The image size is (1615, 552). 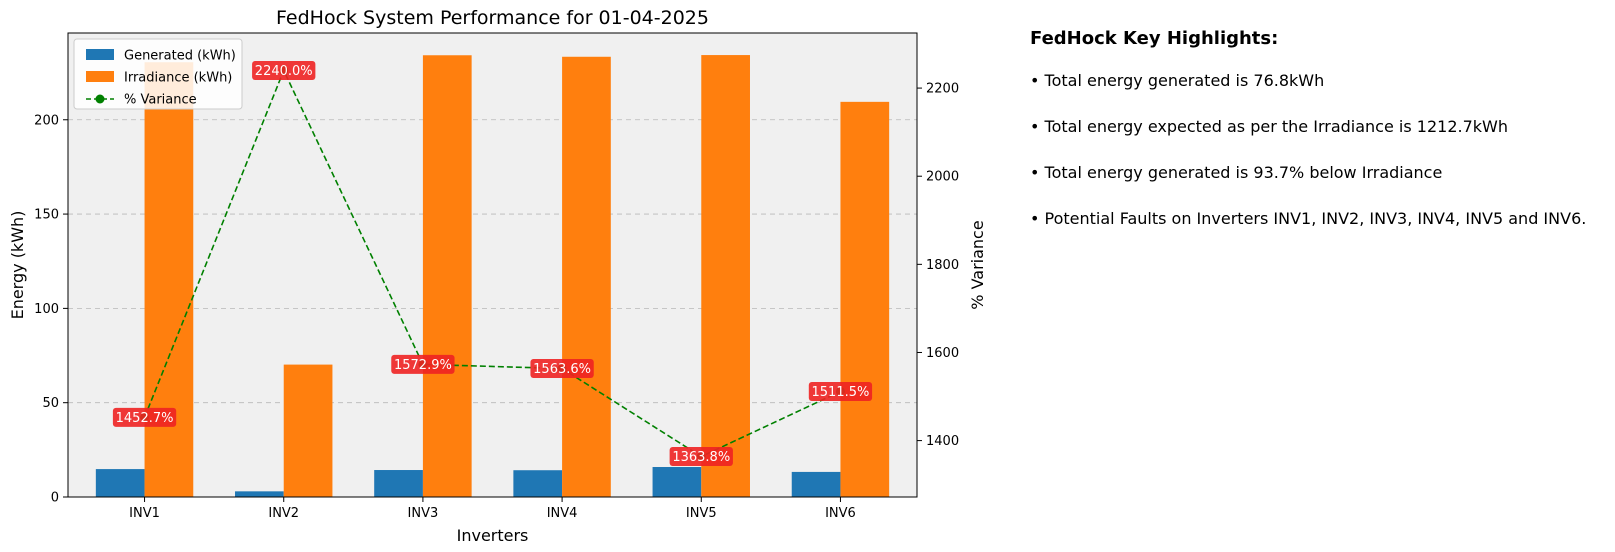 I want to click on legend-box, so click(x=158, y=74).